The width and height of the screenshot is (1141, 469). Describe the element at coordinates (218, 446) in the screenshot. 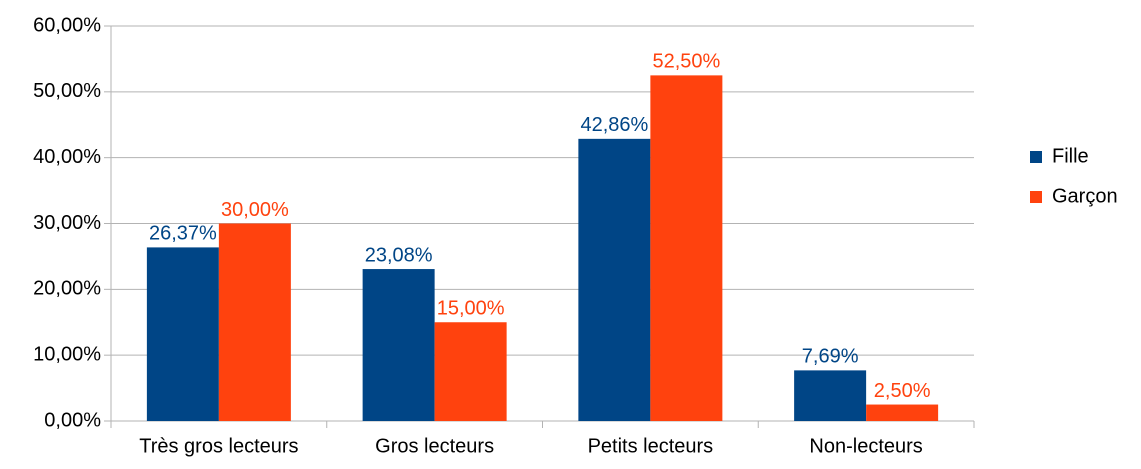

I see `x-tick-label: Très gros lecteurs` at that location.